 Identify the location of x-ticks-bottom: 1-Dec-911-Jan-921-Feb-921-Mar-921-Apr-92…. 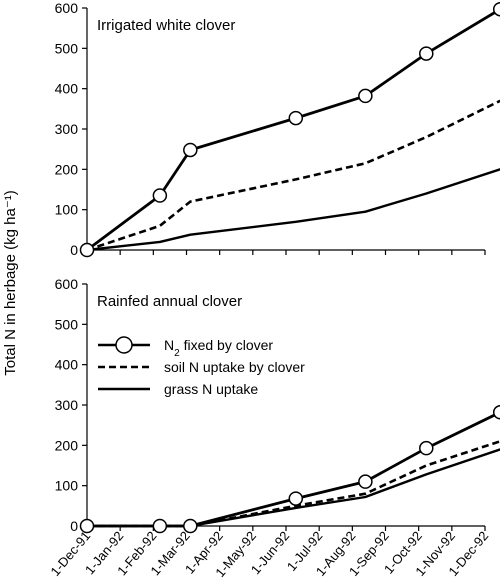
(269, 554).